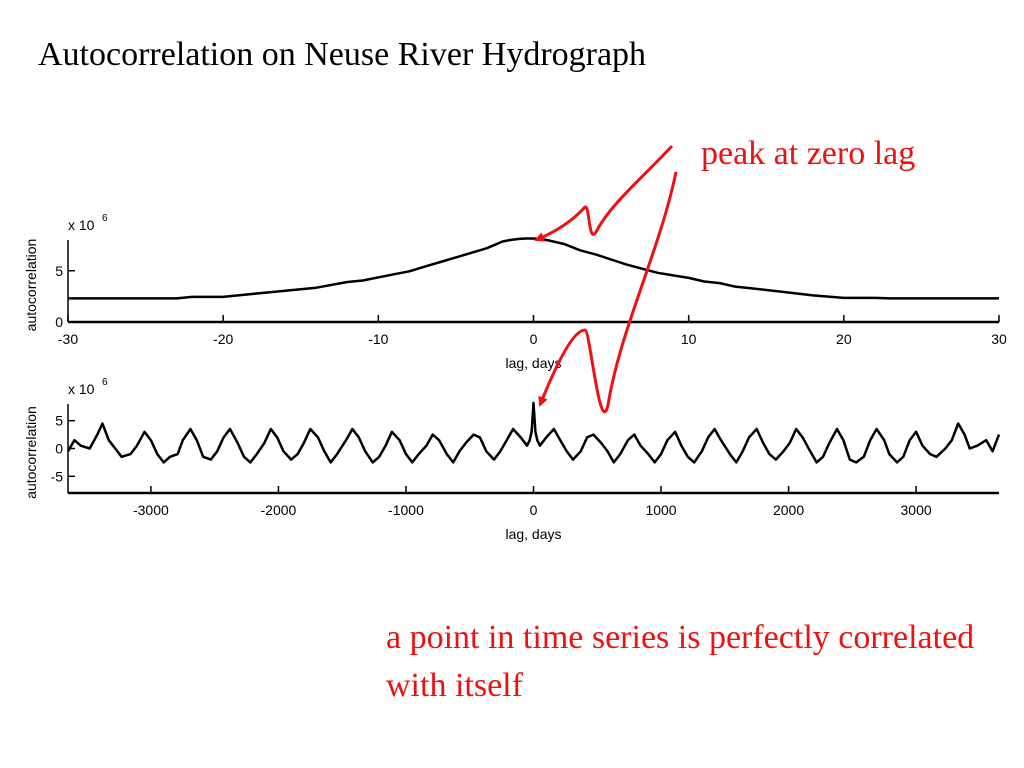 This screenshot has height=768, width=1024. I want to click on x-tick-label: -30, so click(68, 339).